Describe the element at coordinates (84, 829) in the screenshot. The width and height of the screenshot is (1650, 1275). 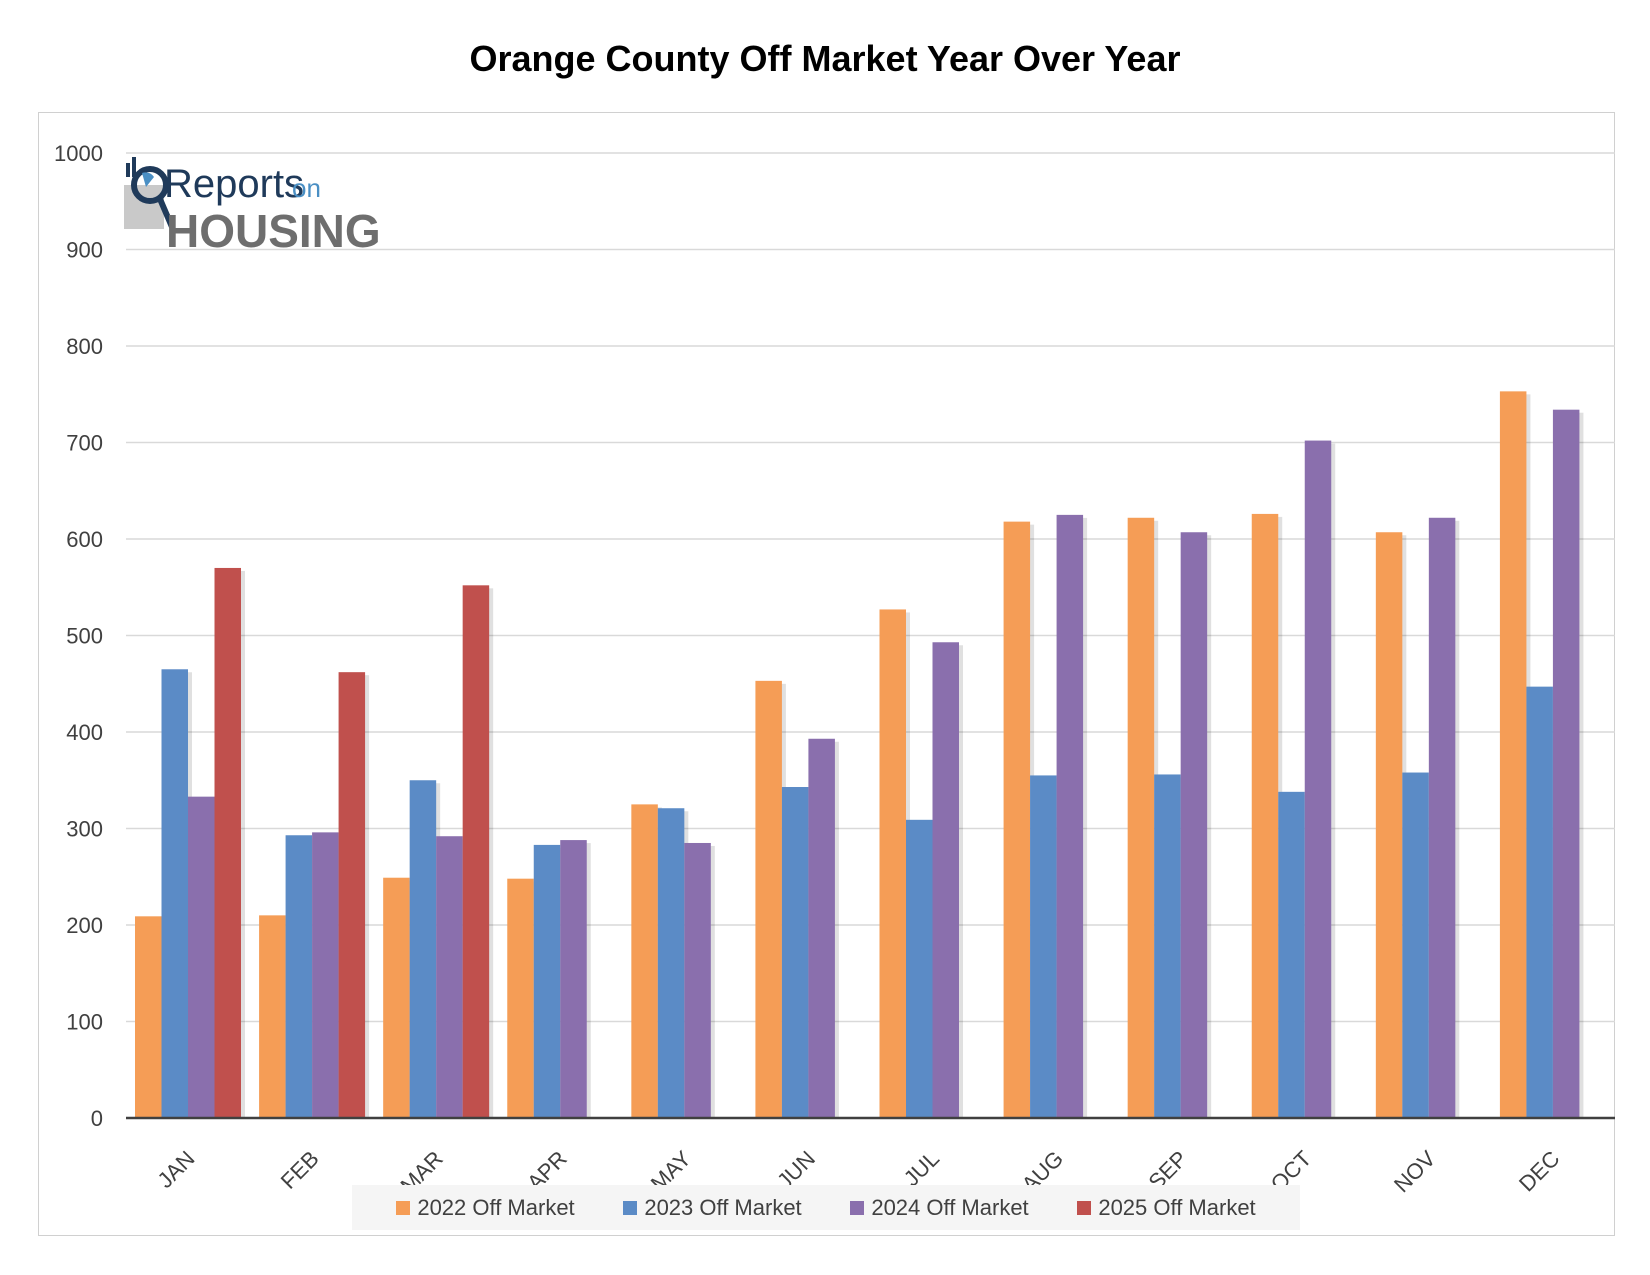
I see `y-tick-label: 300` at that location.